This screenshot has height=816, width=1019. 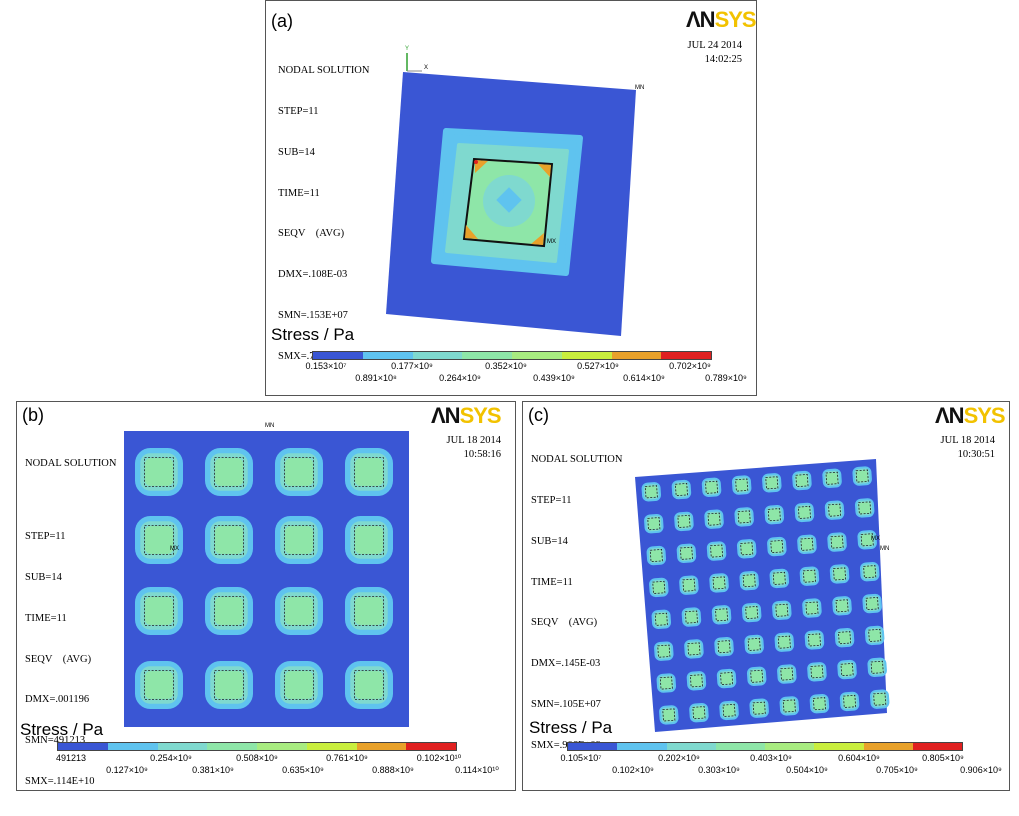 What do you see at coordinates (762, 595) in the screenshot?
I see `stress-contour-plot: MX MN` at bounding box center [762, 595].